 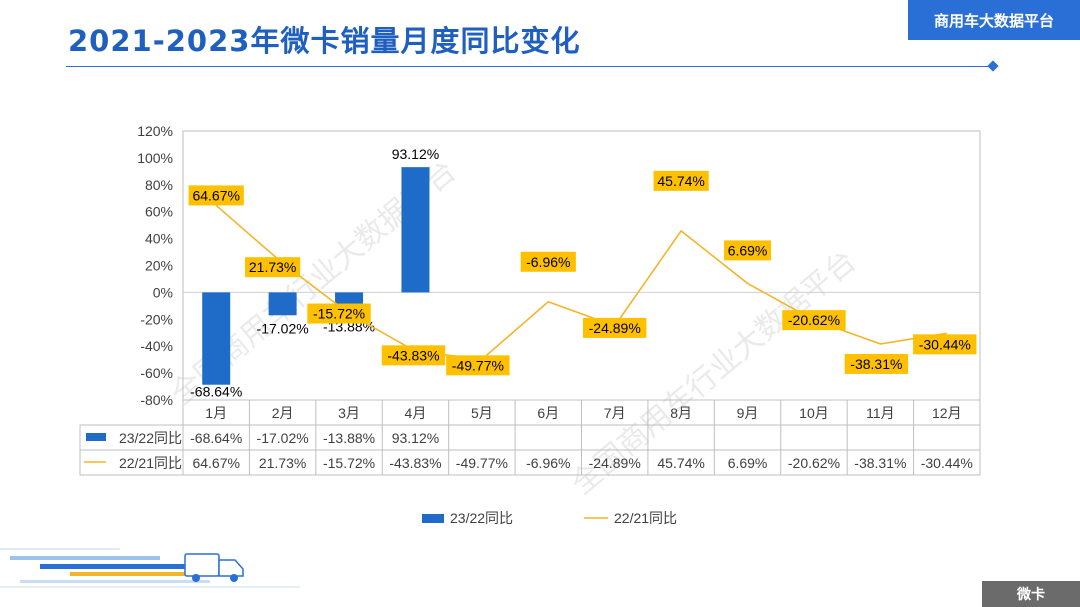 What do you see at coordinates (283, 413) in the screenshot?
I see `x-tick-label: 2月` at bounding box center [283, 413].